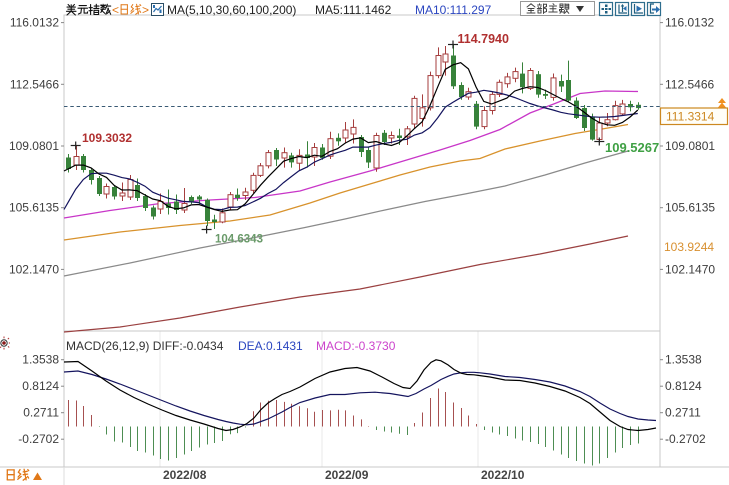 The height and width of the screenshot is (485, 729). Describe the element at coordinates (483, 39) in the screenshot. I see `svg-text: 114.7940` at that location.